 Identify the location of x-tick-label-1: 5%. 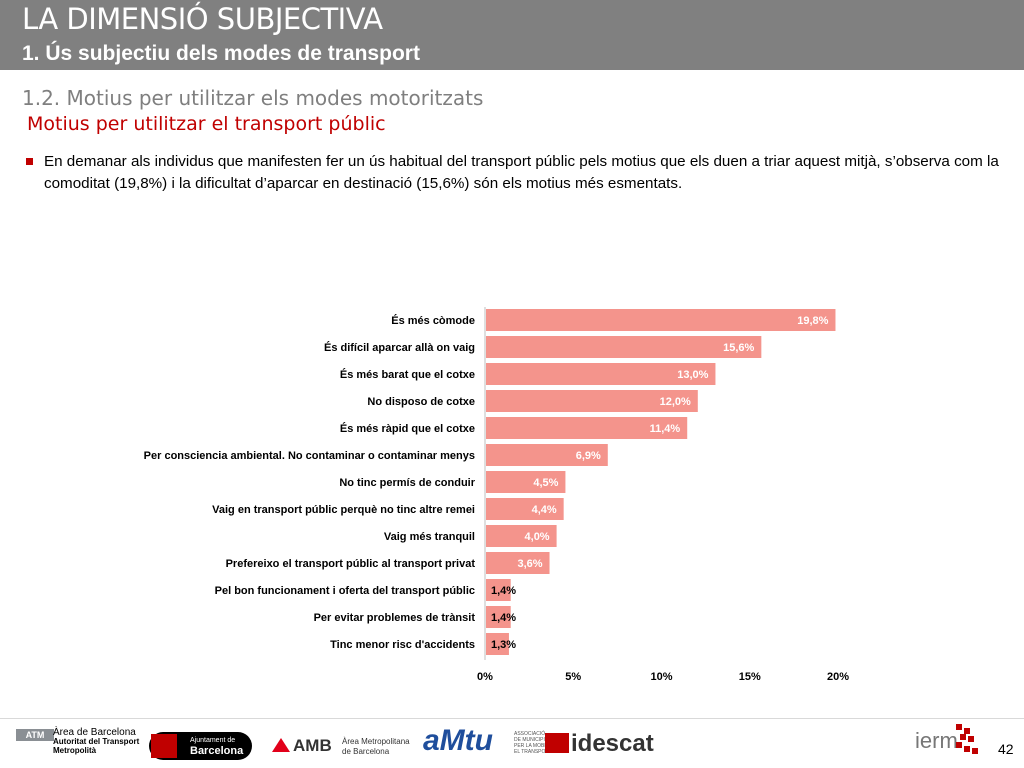
(573, 675).